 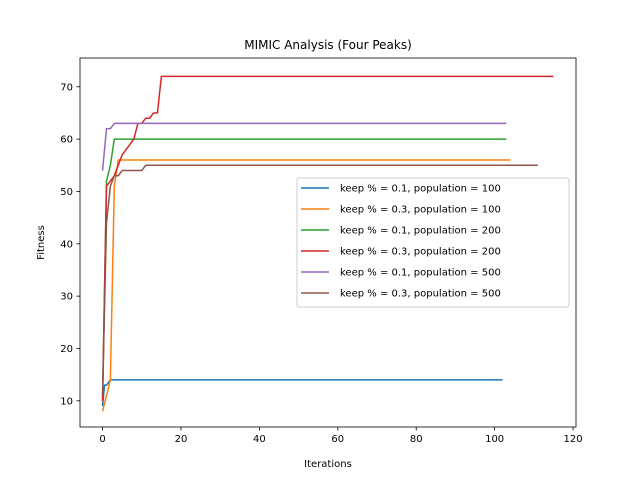 I want to click on legend-label-4: keep % = 0.3, population = 200, so click(x=420, y=252).